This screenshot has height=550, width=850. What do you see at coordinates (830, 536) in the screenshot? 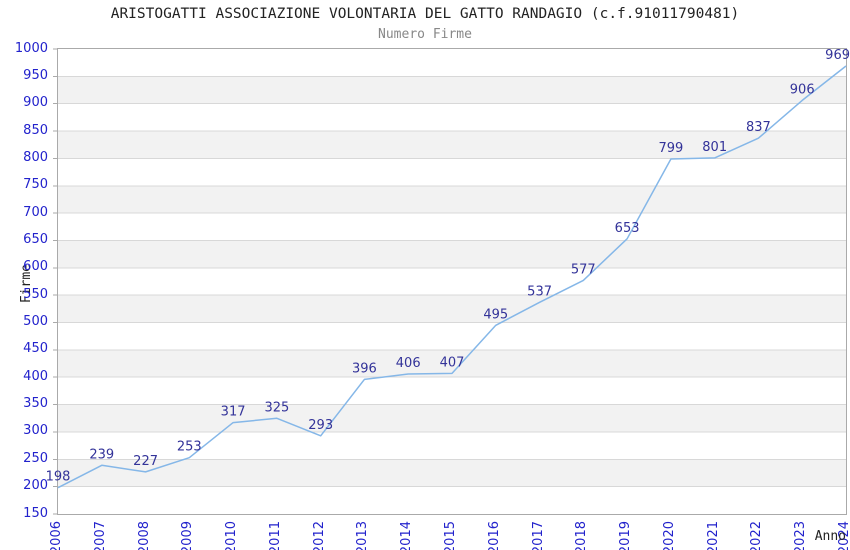
I see `x-axis-title: Anno` at bounding box center [830, 536].